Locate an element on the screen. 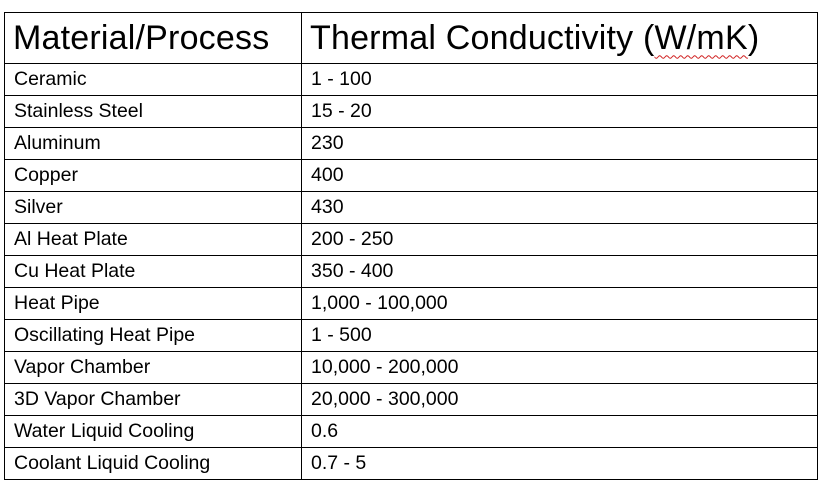  header-conductivity-suffix: ) is located at coordinates (753, 37).